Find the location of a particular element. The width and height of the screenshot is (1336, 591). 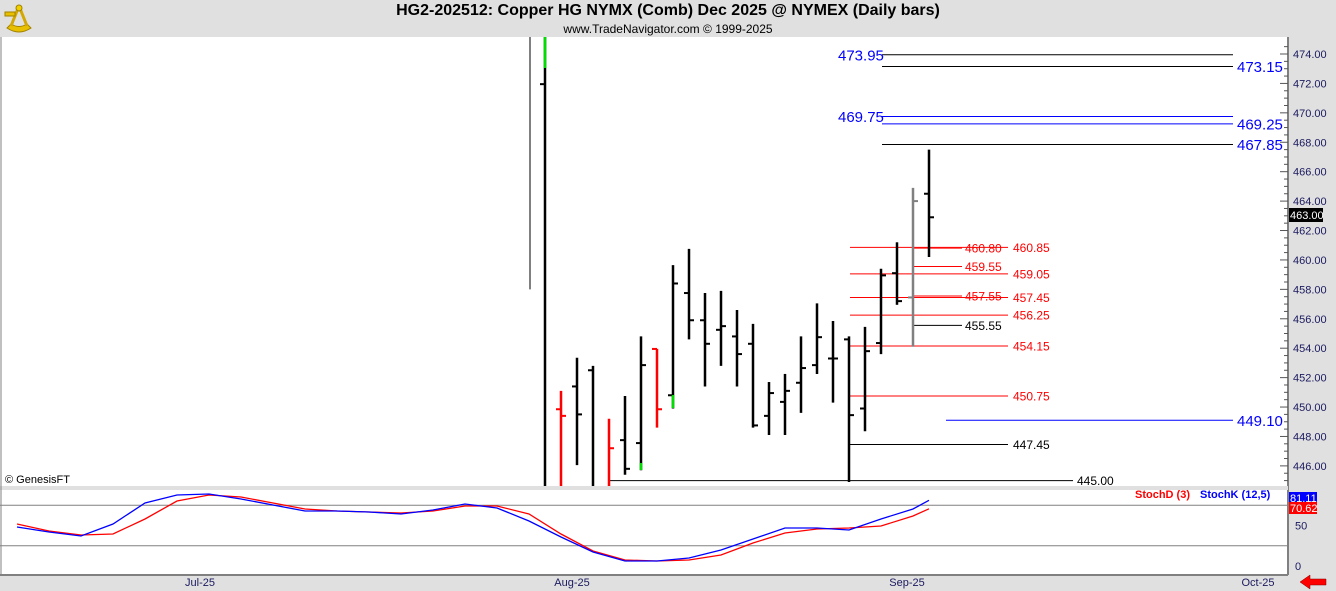

x-tick-label: Jul-25 is located at coordinates (200, 583).